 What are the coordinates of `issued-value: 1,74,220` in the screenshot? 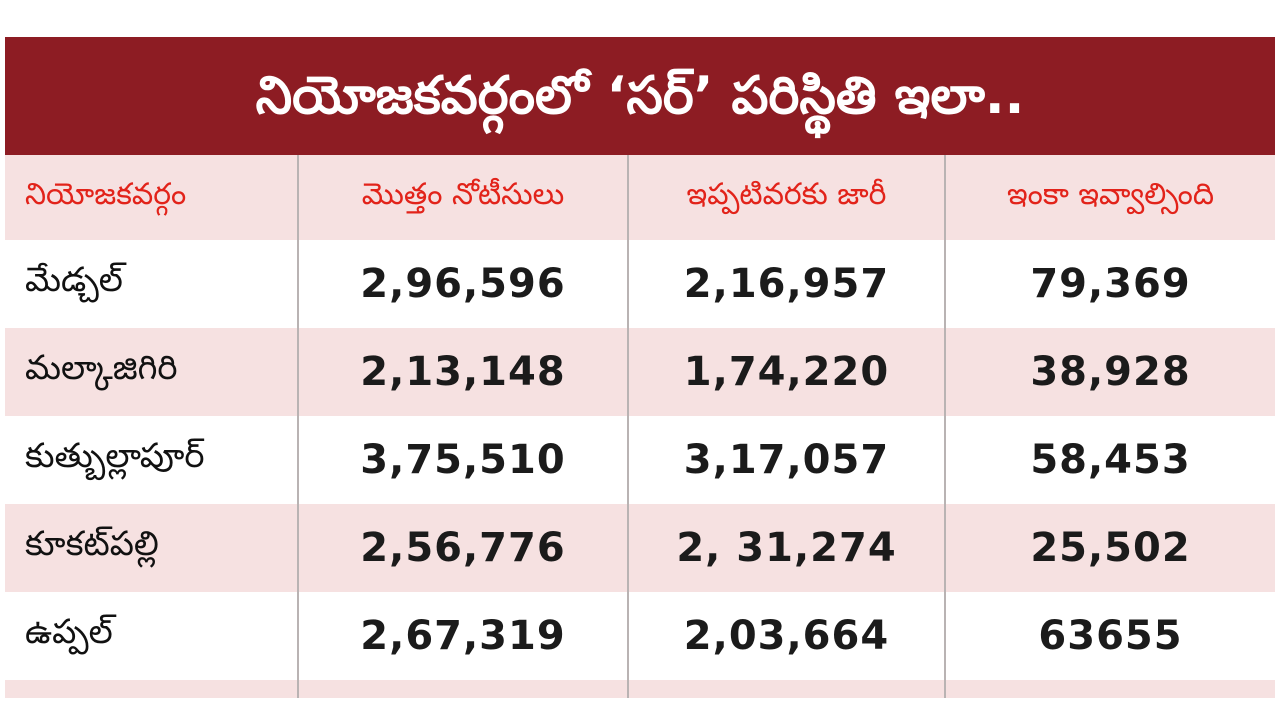 It's located at (785, 372).